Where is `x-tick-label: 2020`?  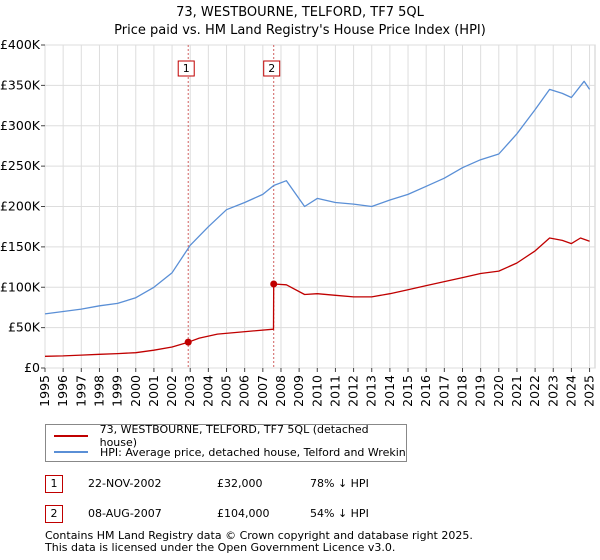
x-tick-label: 2020 is located at coordinates (498, 391).